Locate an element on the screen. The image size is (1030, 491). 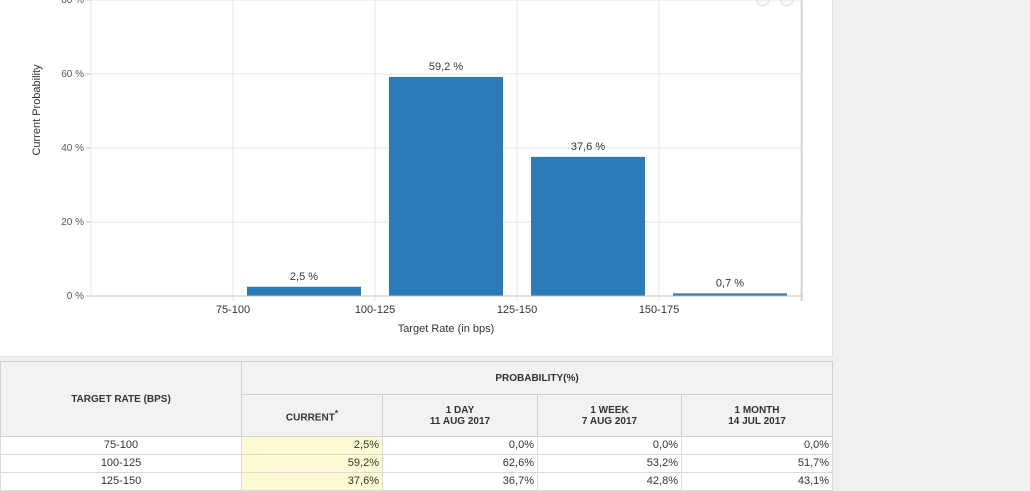
data-label: 2,5 % is located at coordinates (304, 277).